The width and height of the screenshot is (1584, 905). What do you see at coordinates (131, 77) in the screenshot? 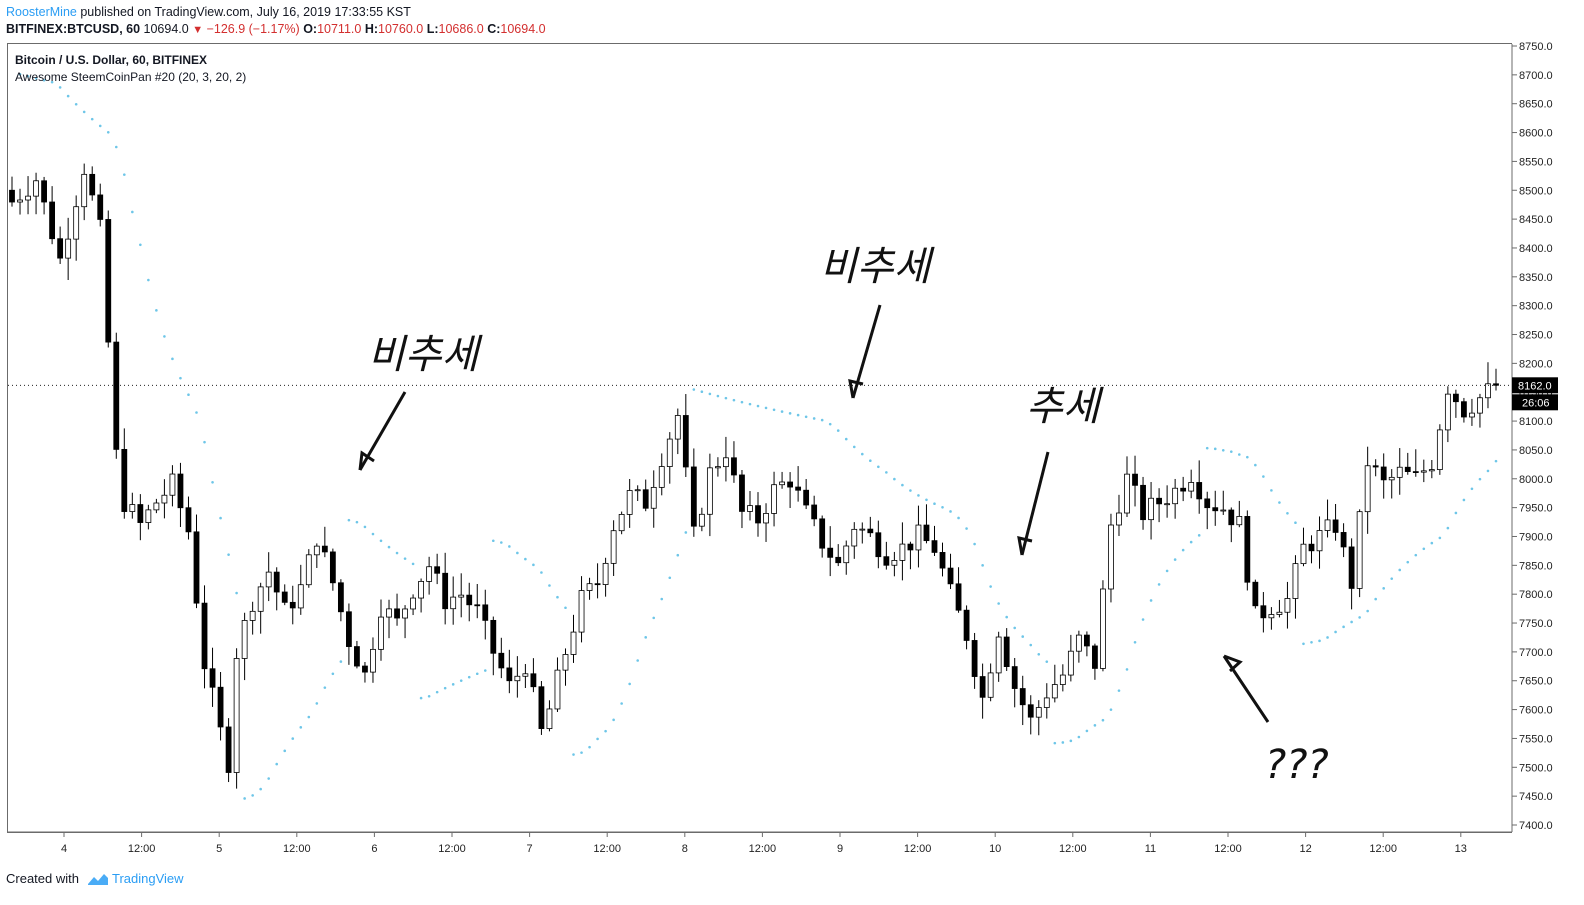
I see `indicator-label: Awesome SteemCoinPan #20 (20, 3, 20, 2)` at bounding box center [131, 77].